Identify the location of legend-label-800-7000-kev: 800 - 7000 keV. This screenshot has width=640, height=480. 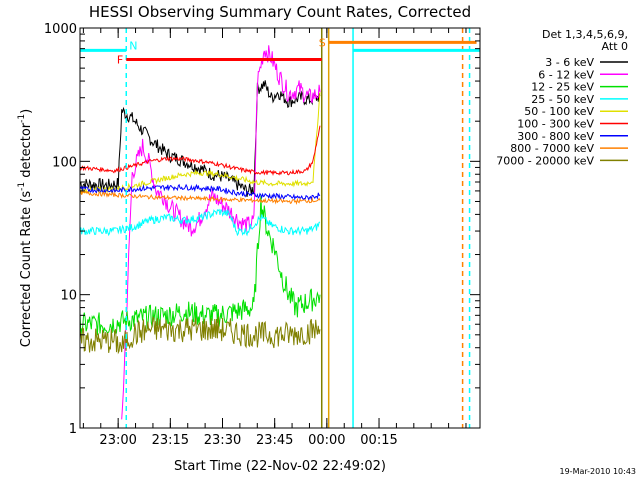
(552, 148).